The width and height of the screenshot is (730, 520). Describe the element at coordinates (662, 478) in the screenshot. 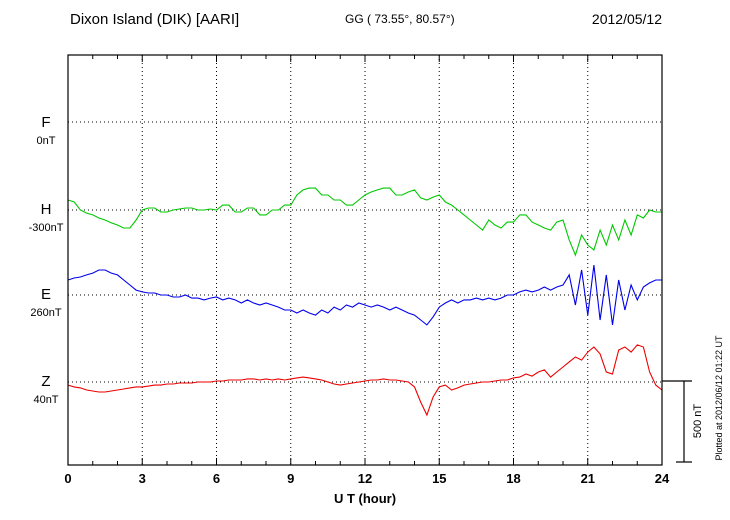

I see `x-tick-24: 24` at that location.